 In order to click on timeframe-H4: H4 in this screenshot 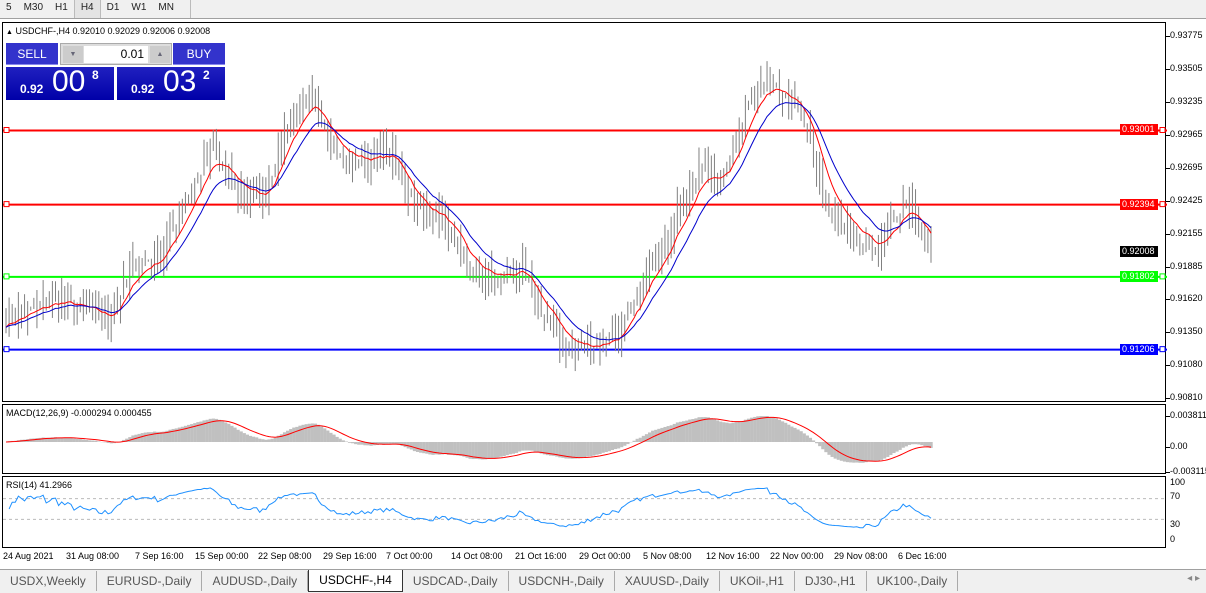, I will do `click(87, 9)`.